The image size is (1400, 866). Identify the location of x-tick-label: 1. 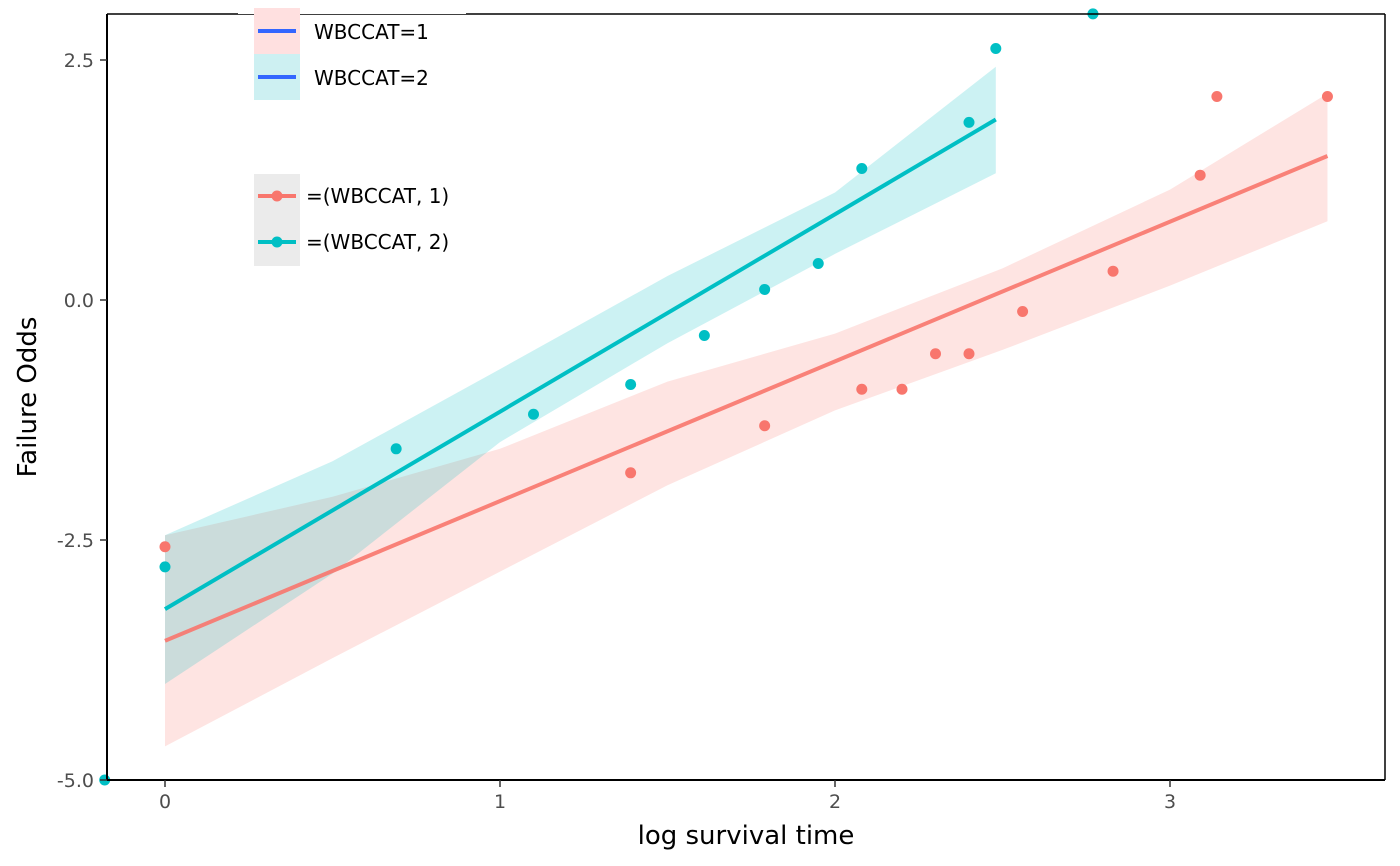
(500, 802).